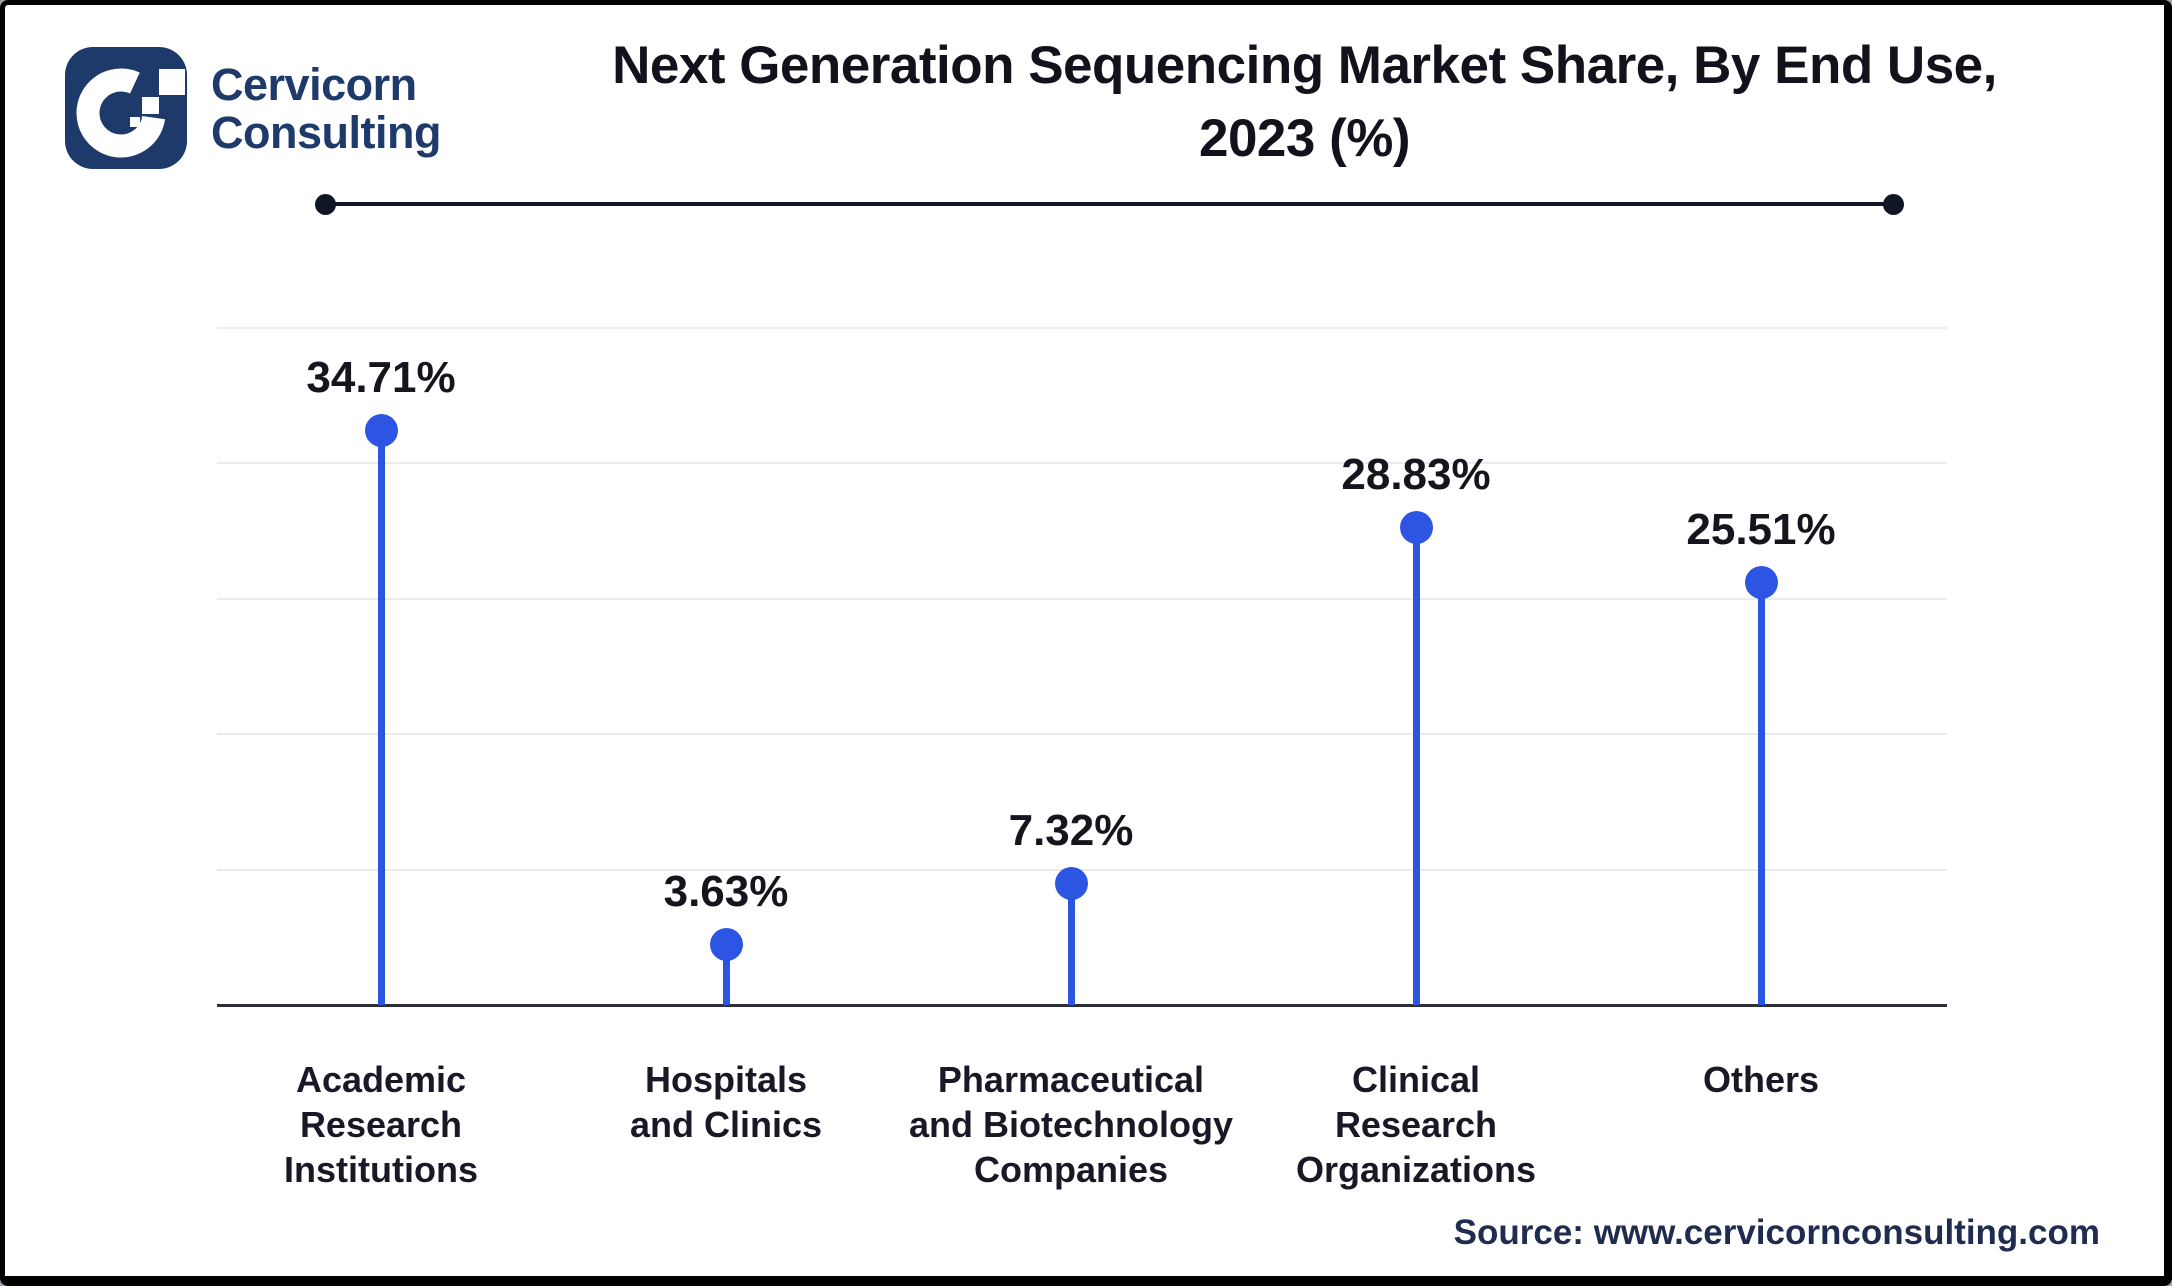 This screenshot has height=1286, width=2172. I want to click on value-label: 25.51%, so click(1761, 529).